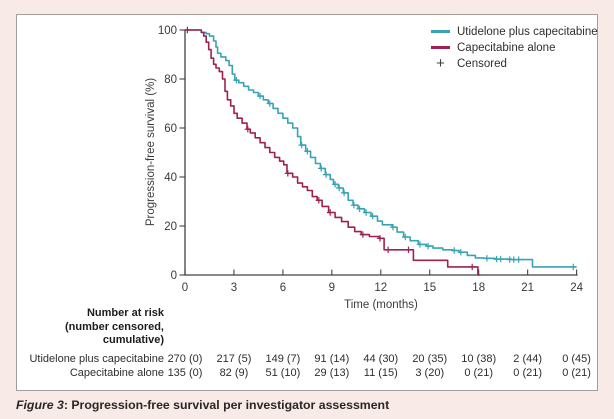 The width and height of the screenshot is (614, 419). Describe the element at coordinates (479, 359) in the screenshot. I see `risk-cell: 10 (38)` at that location.